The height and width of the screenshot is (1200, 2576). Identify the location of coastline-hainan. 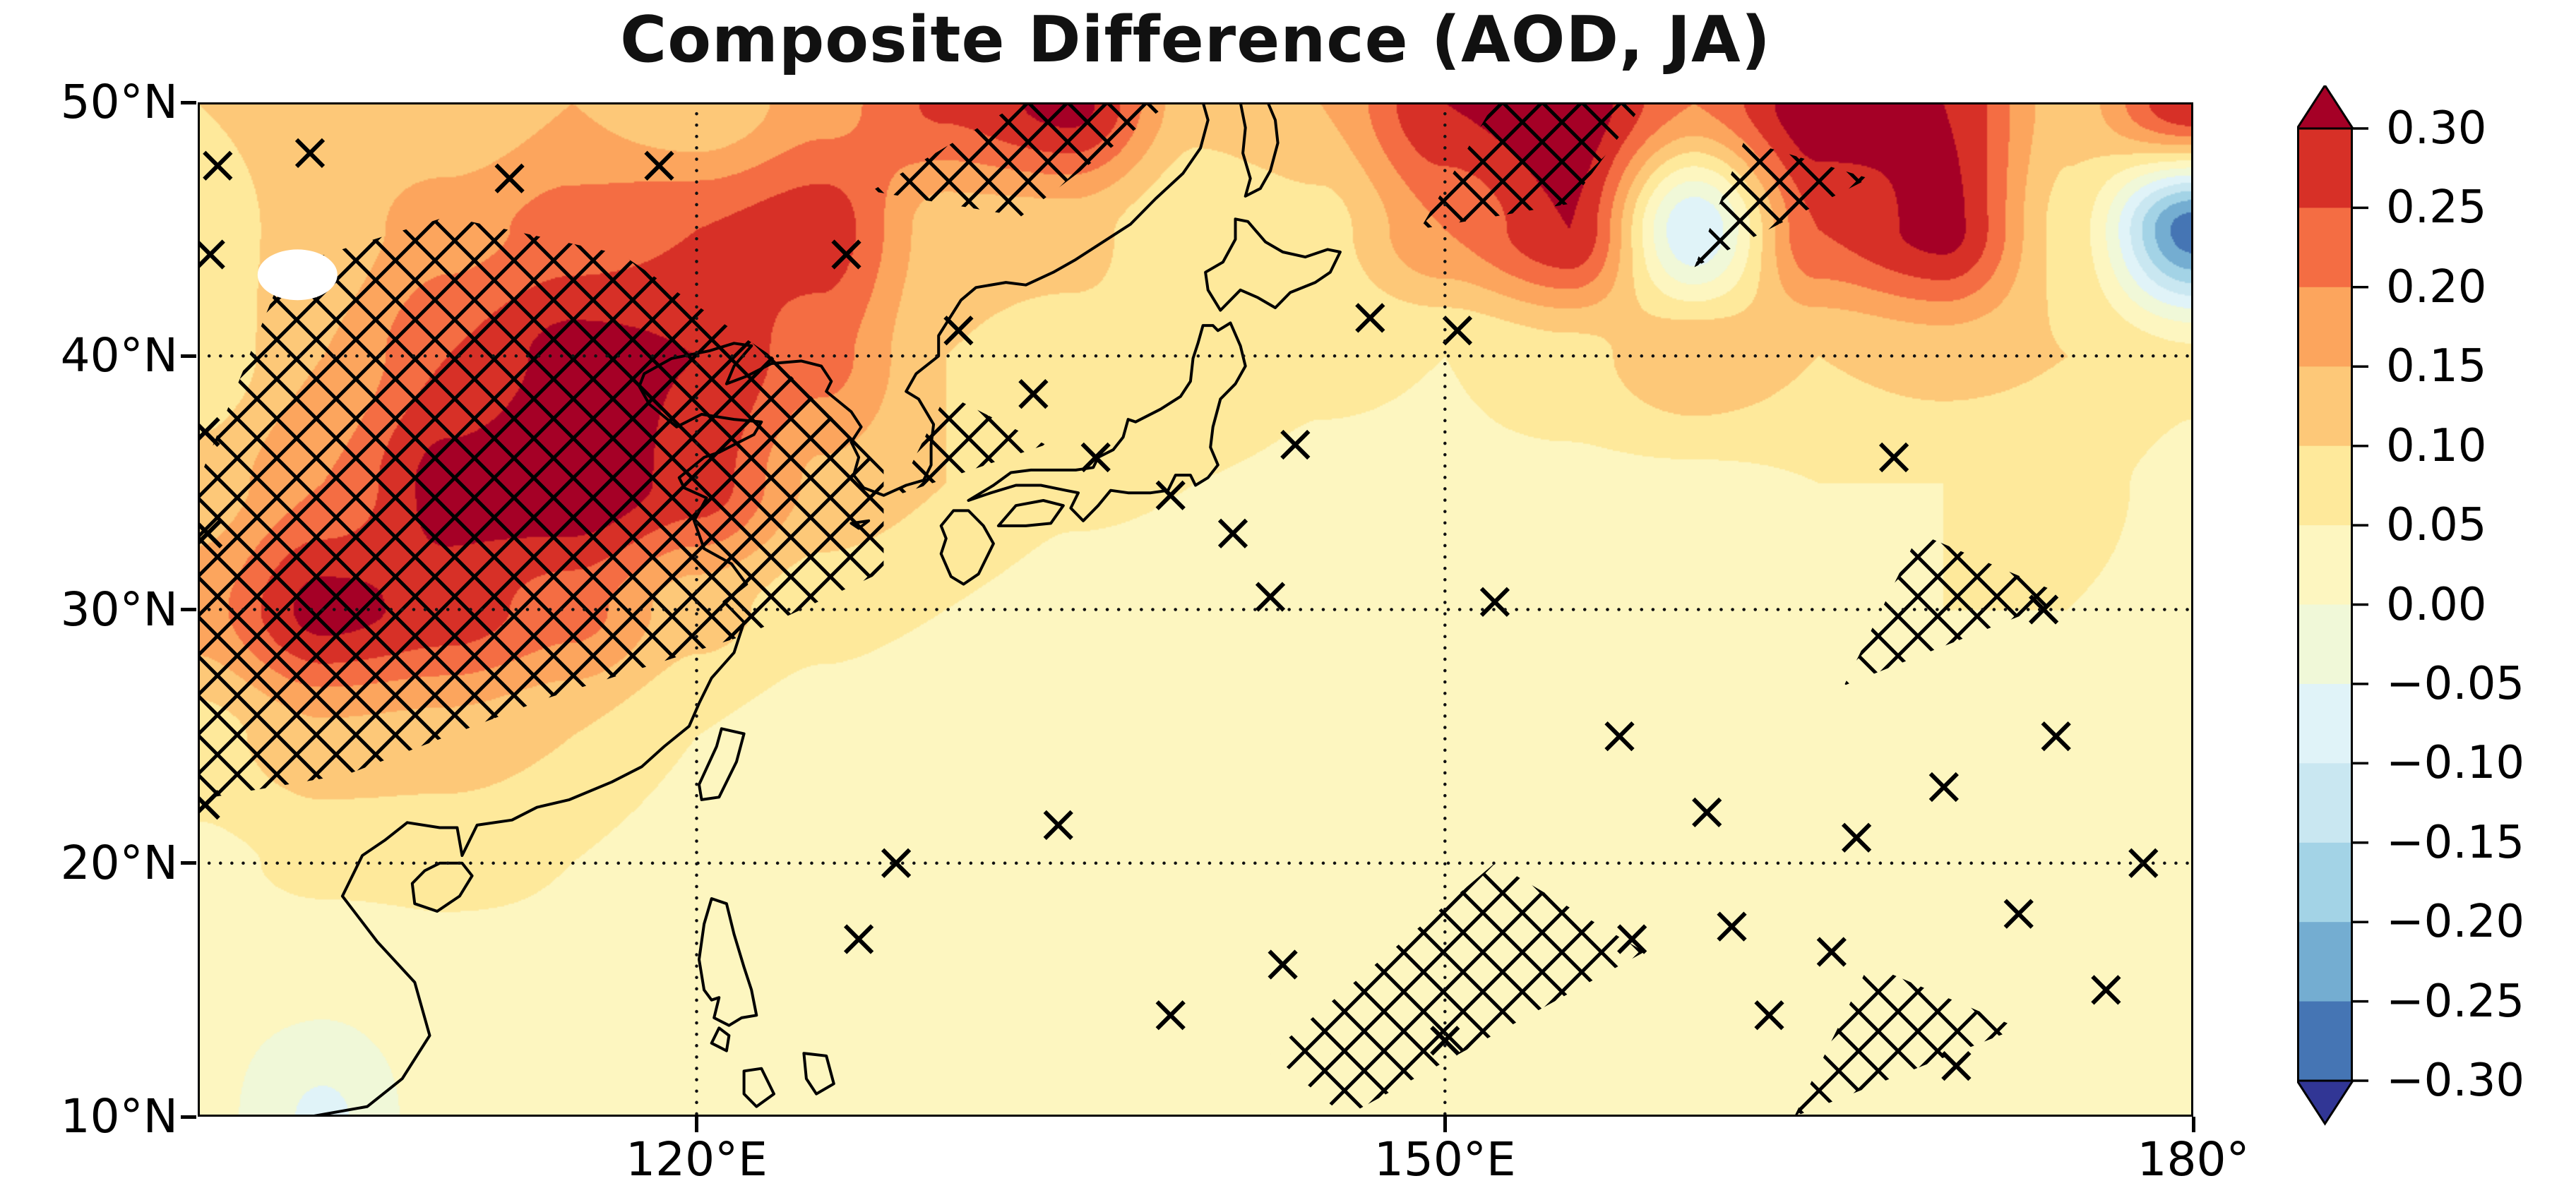
(442, 887).